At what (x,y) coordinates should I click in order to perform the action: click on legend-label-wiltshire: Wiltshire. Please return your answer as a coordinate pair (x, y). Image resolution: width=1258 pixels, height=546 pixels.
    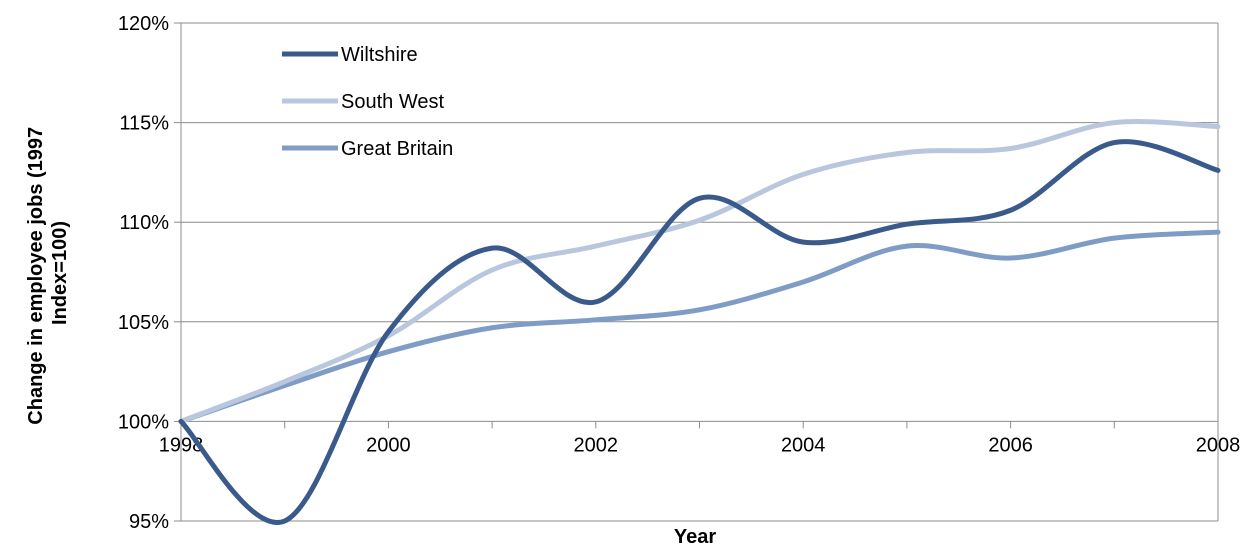
    Looking at the image, I should click on (379, 55).